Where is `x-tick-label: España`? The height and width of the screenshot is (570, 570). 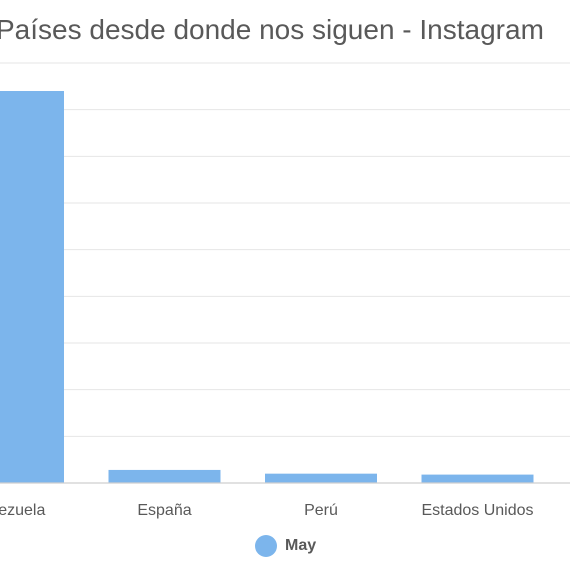 x-tick-label: España is located at coordinates (164, 510).